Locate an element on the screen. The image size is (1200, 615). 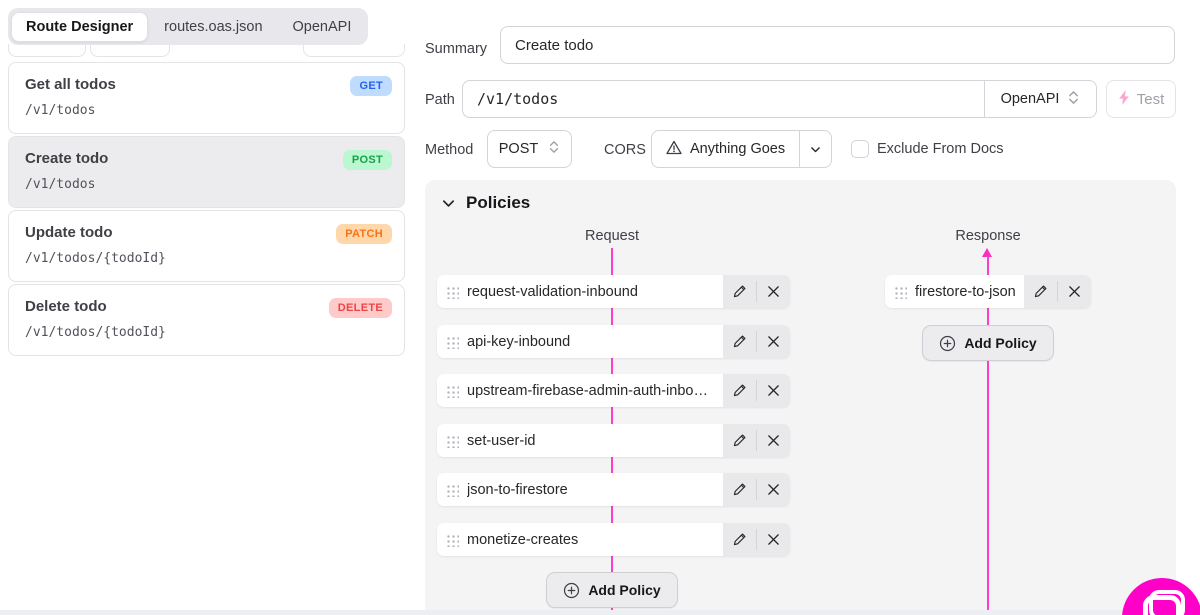
policy-row-firestore-to-json: firestore-to-json is located at coordinates (988, 291).